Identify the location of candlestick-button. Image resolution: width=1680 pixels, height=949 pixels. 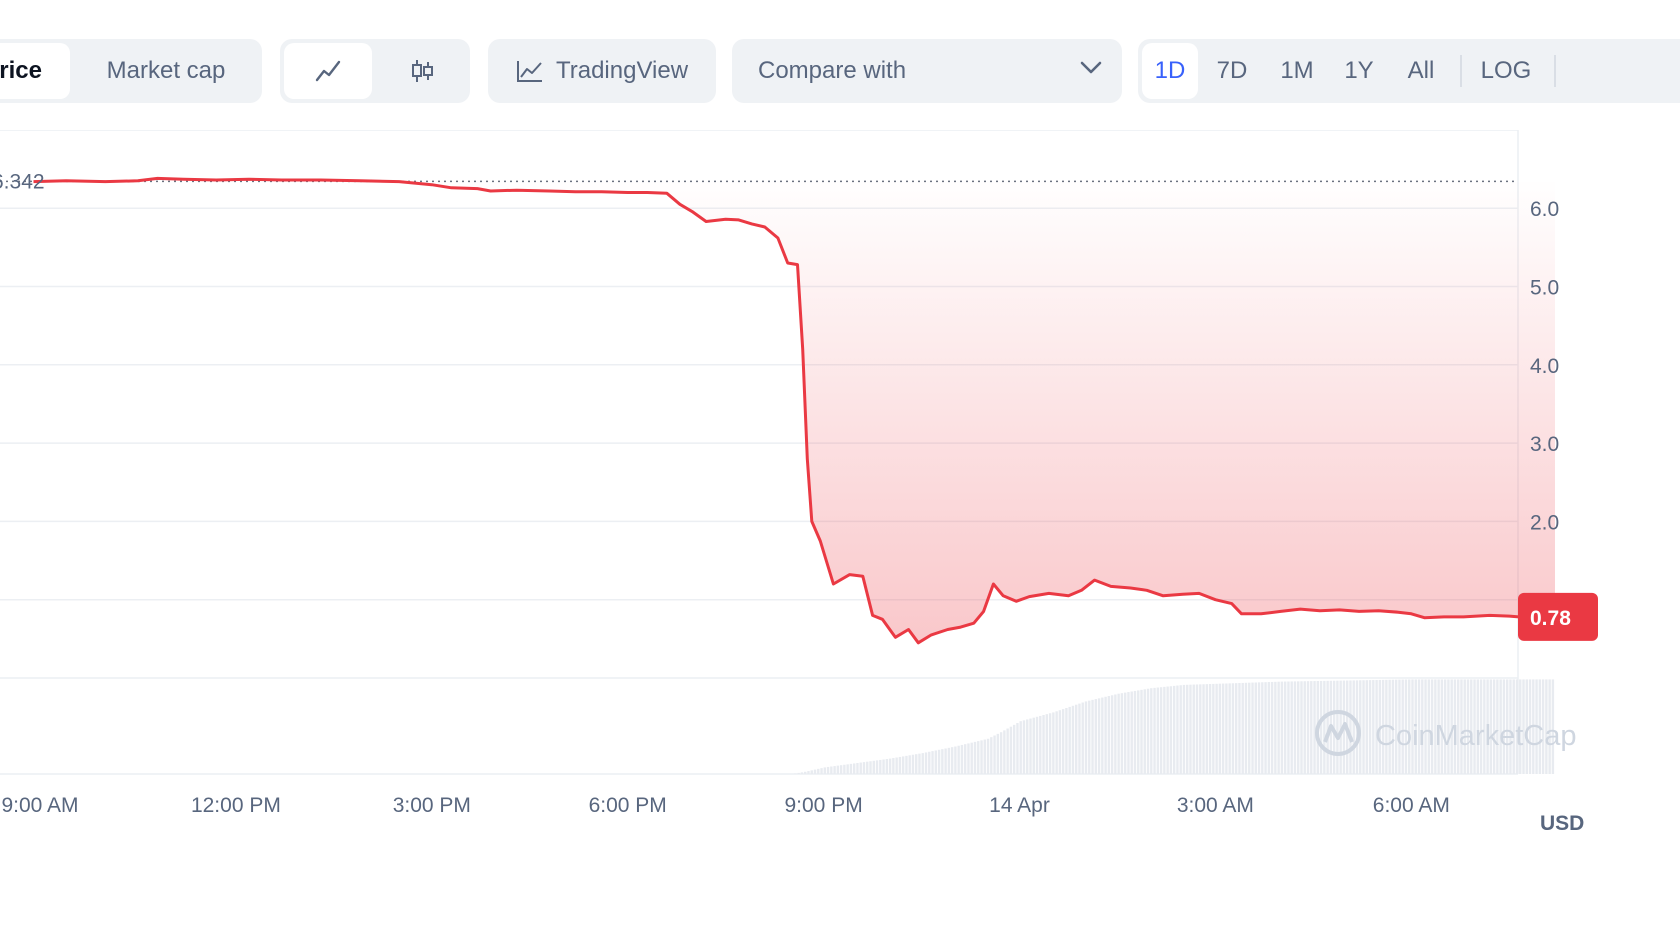
(422, 71).